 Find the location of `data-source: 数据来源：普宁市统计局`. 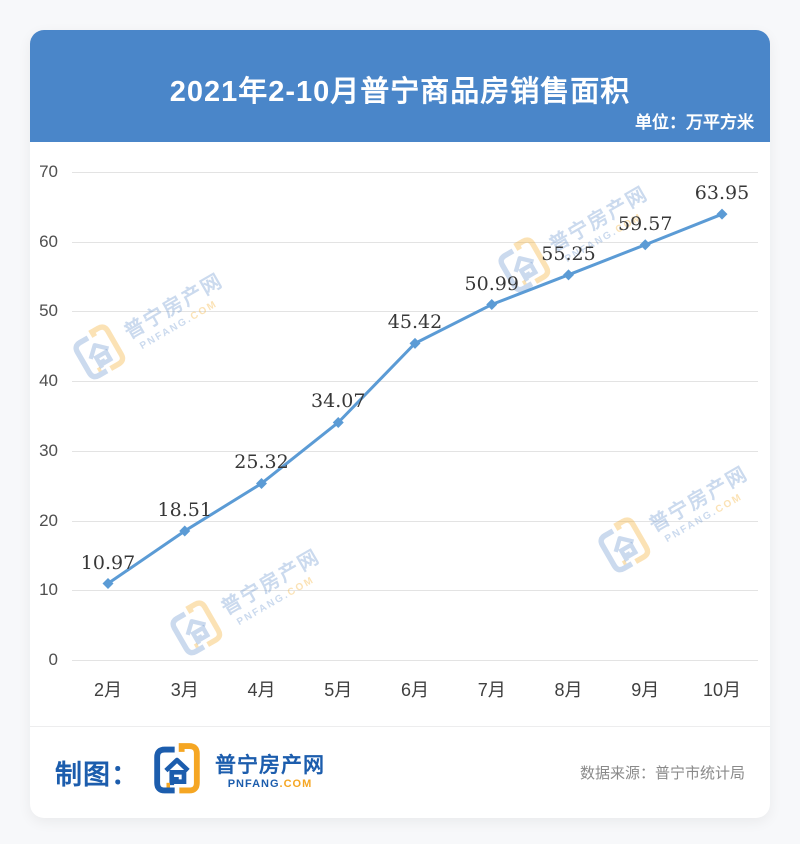

data-source: 数据来源：普宁市统计局 is located at coordinates (662, 773).